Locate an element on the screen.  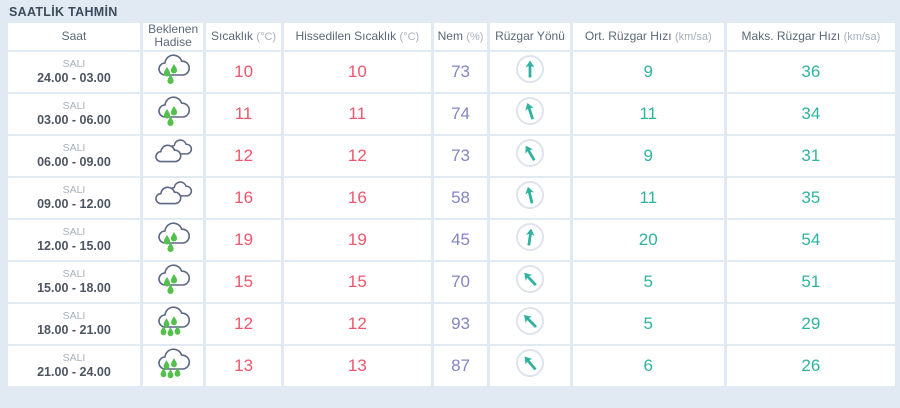
col-header-condition: Beklenen Hadise is located at coordinates (173, 36).